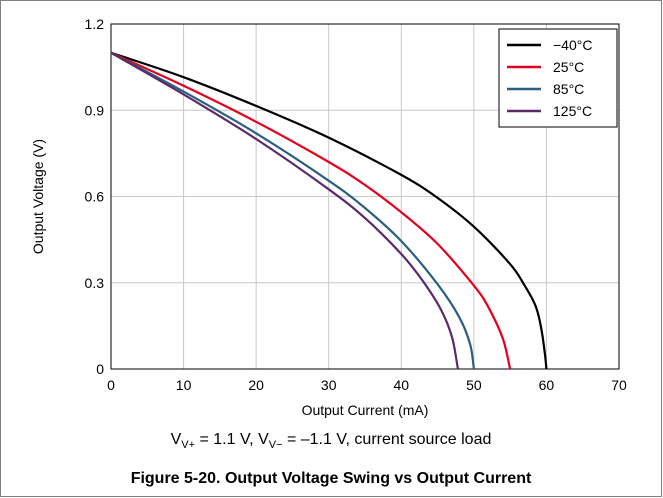  Describe the element at coordinates (401, 385) in the screenshot. I see `x-tick-label: 40` at that location.